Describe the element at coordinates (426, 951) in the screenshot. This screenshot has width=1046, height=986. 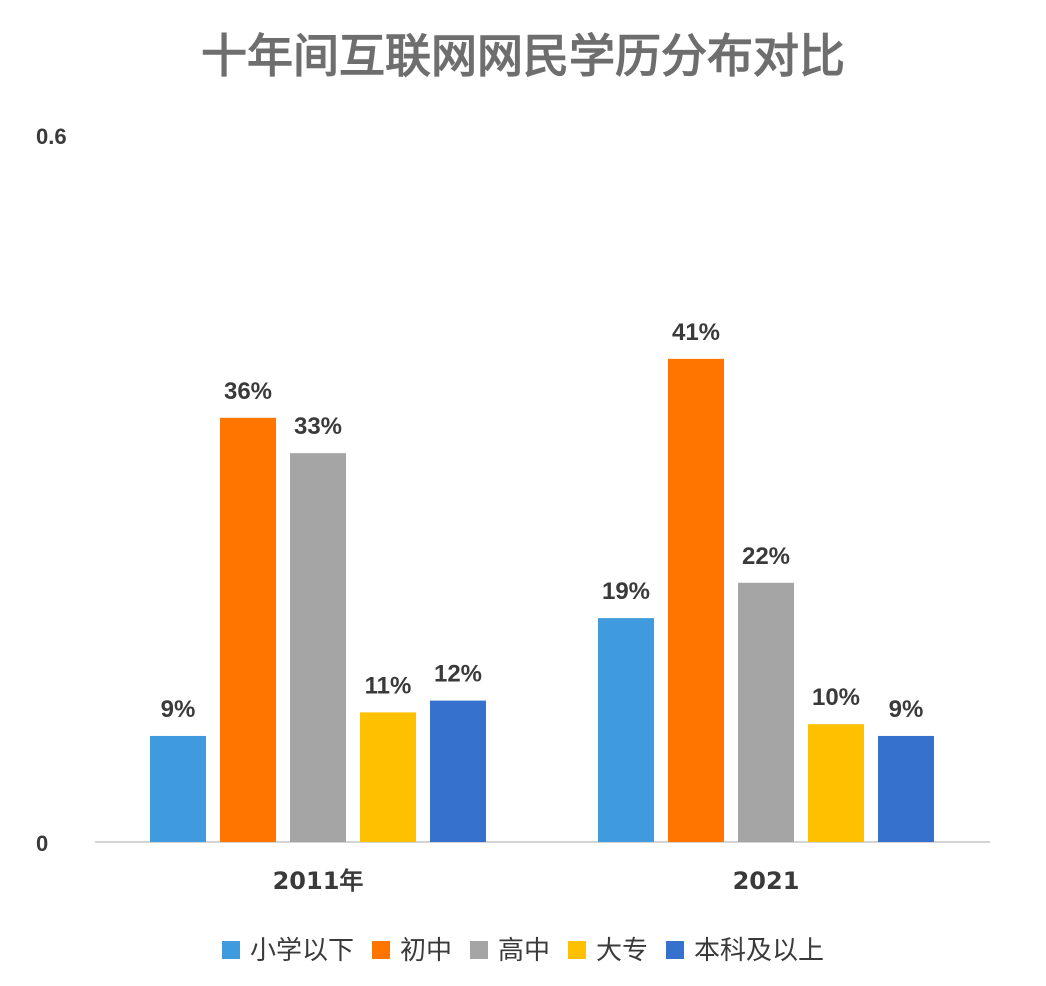
I see `legend-label: 初中` at that location.